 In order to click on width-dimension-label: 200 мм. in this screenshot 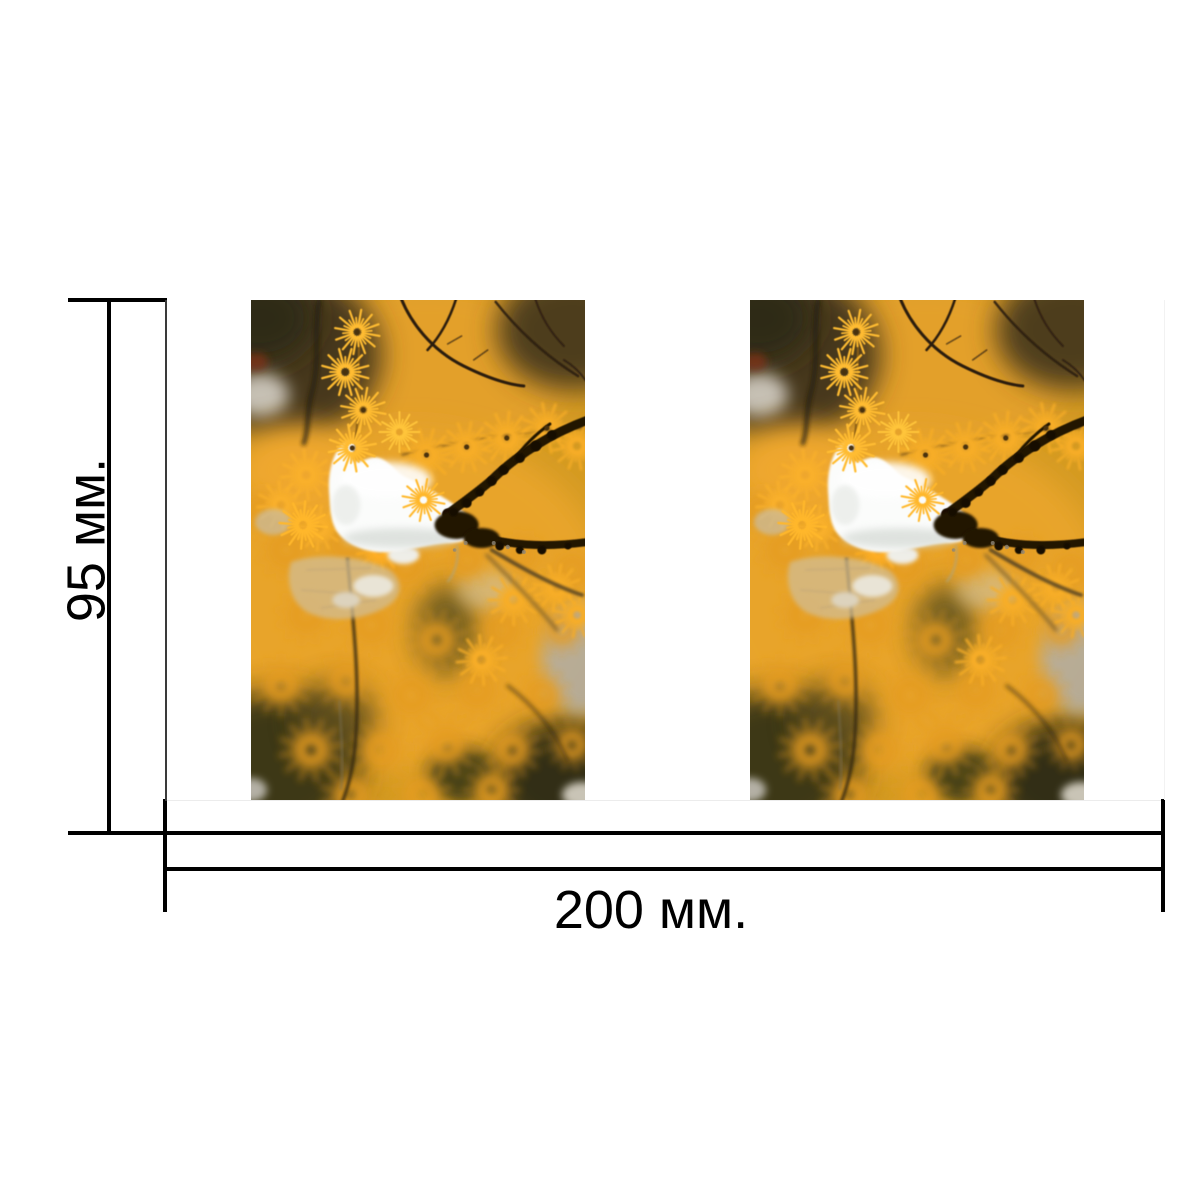, I will do `click(651, 910)`.